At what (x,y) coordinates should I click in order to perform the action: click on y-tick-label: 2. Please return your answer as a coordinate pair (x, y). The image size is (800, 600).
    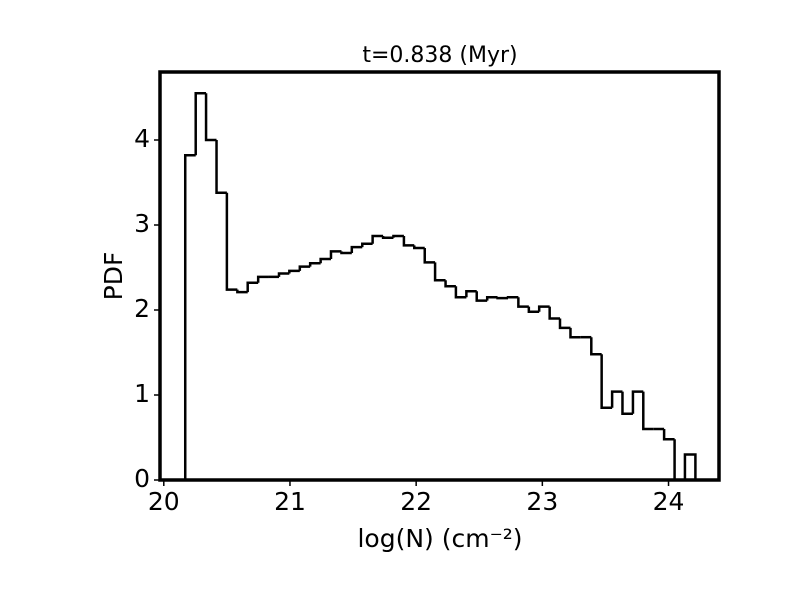
    Looking at the image, I should click on (142, 308).